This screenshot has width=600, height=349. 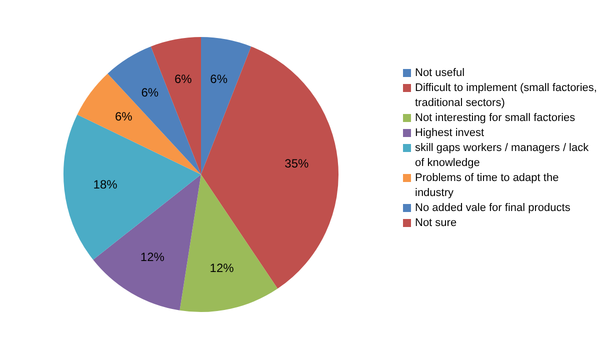 What do you see at coordinates (440, 73) in the screenshot?
I see `legend-label: Not useful` at bounding box center [440, 73].